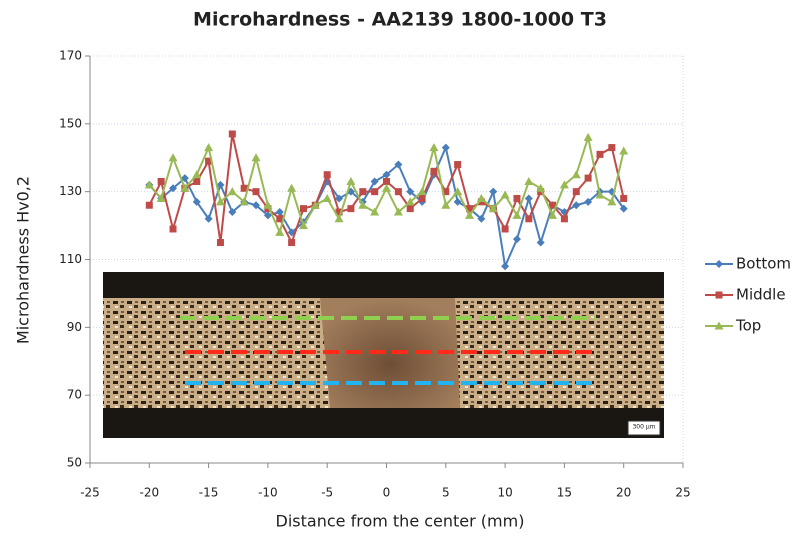 This screenshot has height=543, width=798. What do you see at coordinates (748, 326) in the screenshot?
I see `legend-label: Top` at bounding box center [748, 326].